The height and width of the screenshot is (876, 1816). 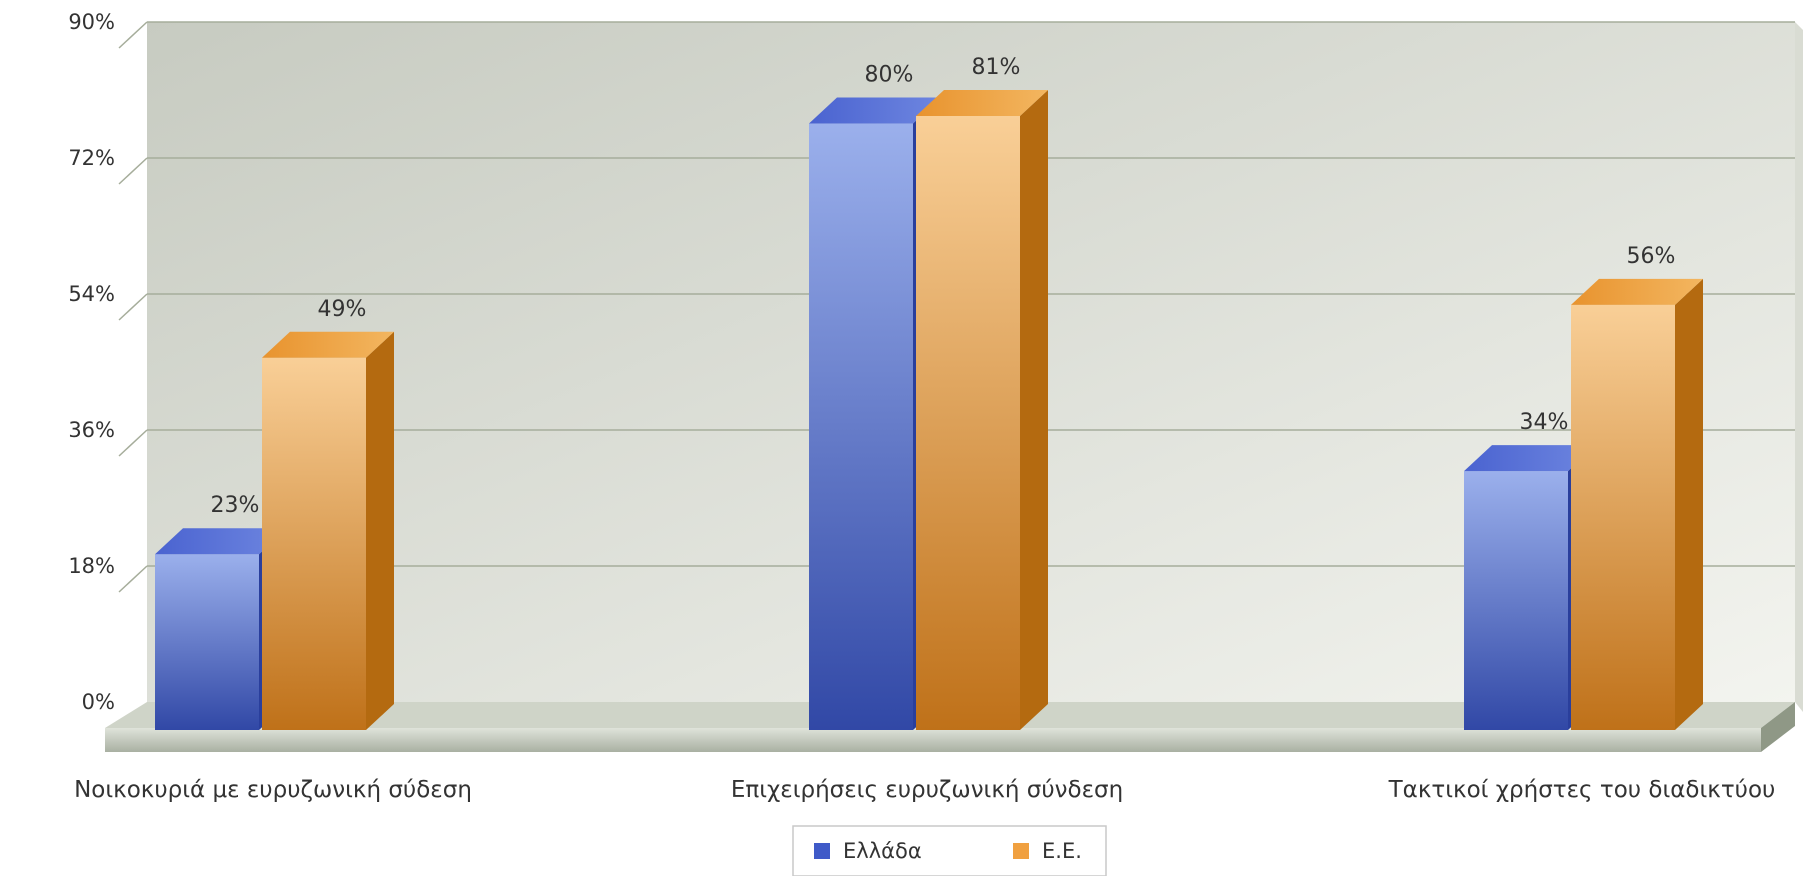 I want to click on x-tick-label: Επιχειρήσεις ευρυζωνική σύνδεση, so click(x=927, y=790).